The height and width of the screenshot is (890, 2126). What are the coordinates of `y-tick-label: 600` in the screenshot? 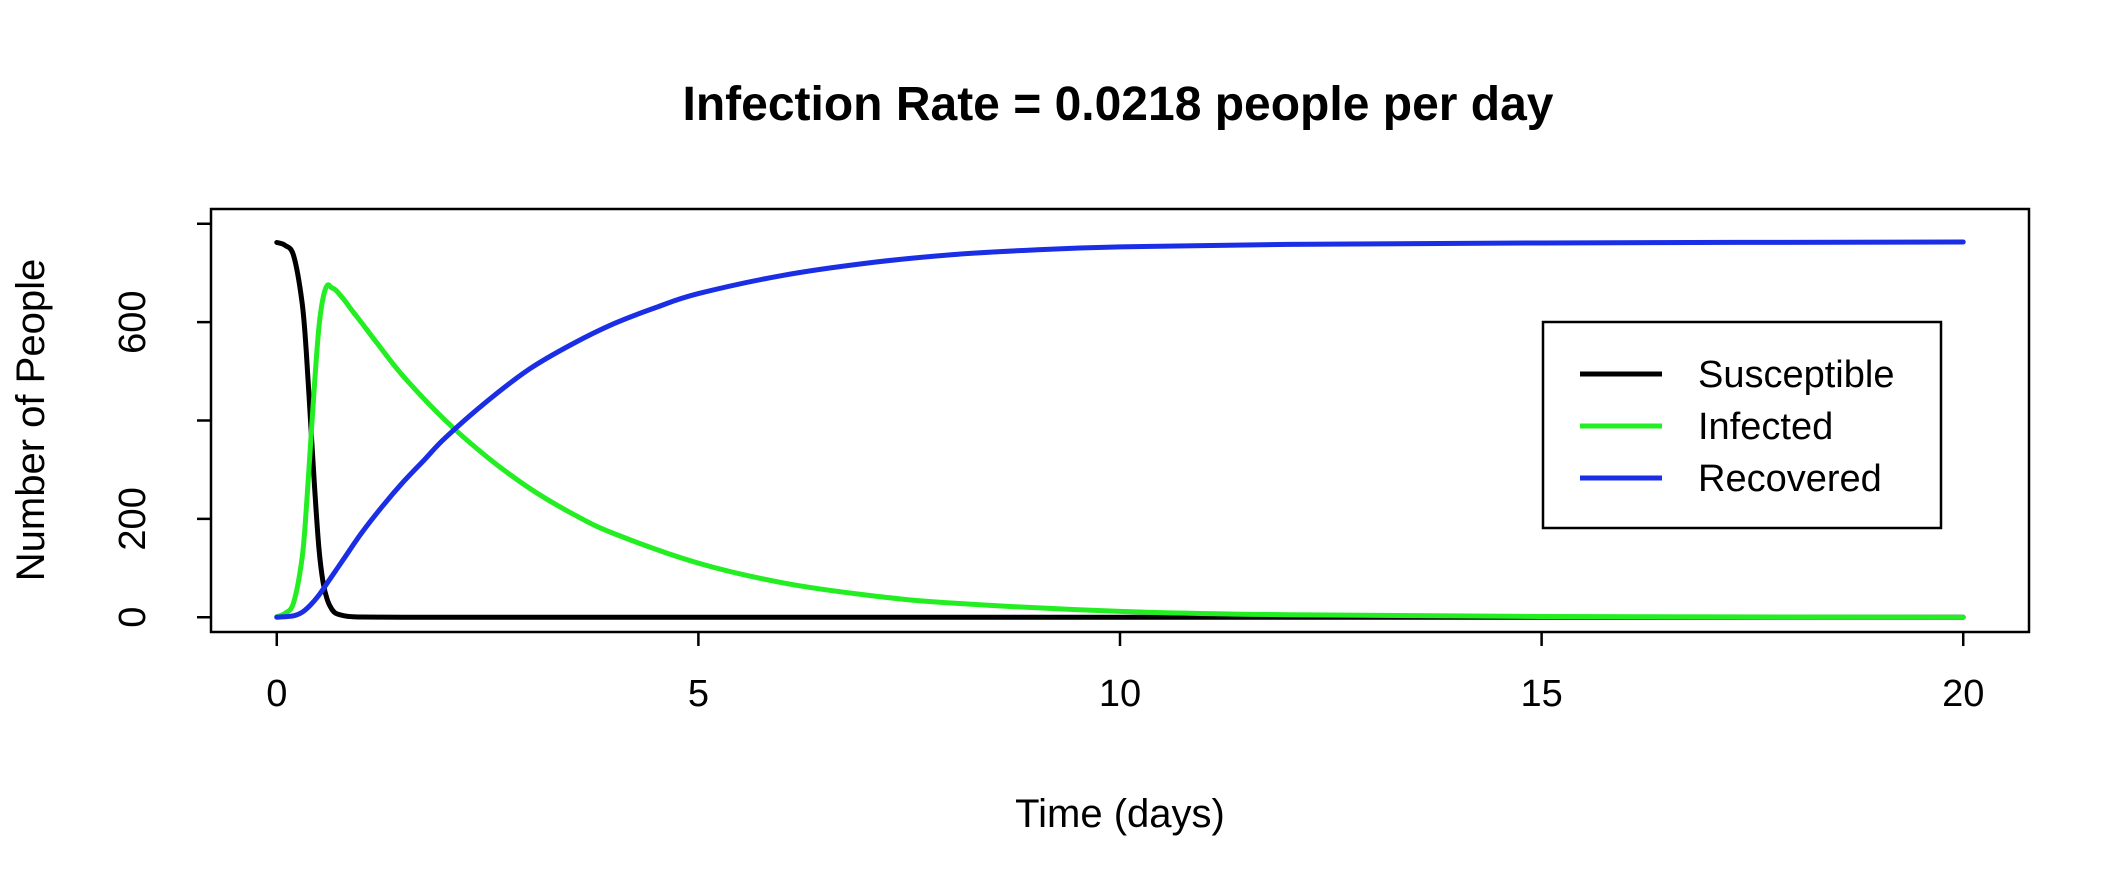 It's located at (133, 321).